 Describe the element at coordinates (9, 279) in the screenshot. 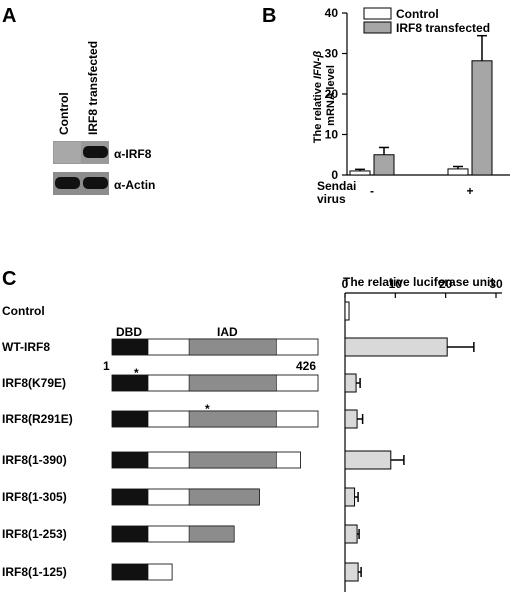

I see `panel-c-label: C` at that location.